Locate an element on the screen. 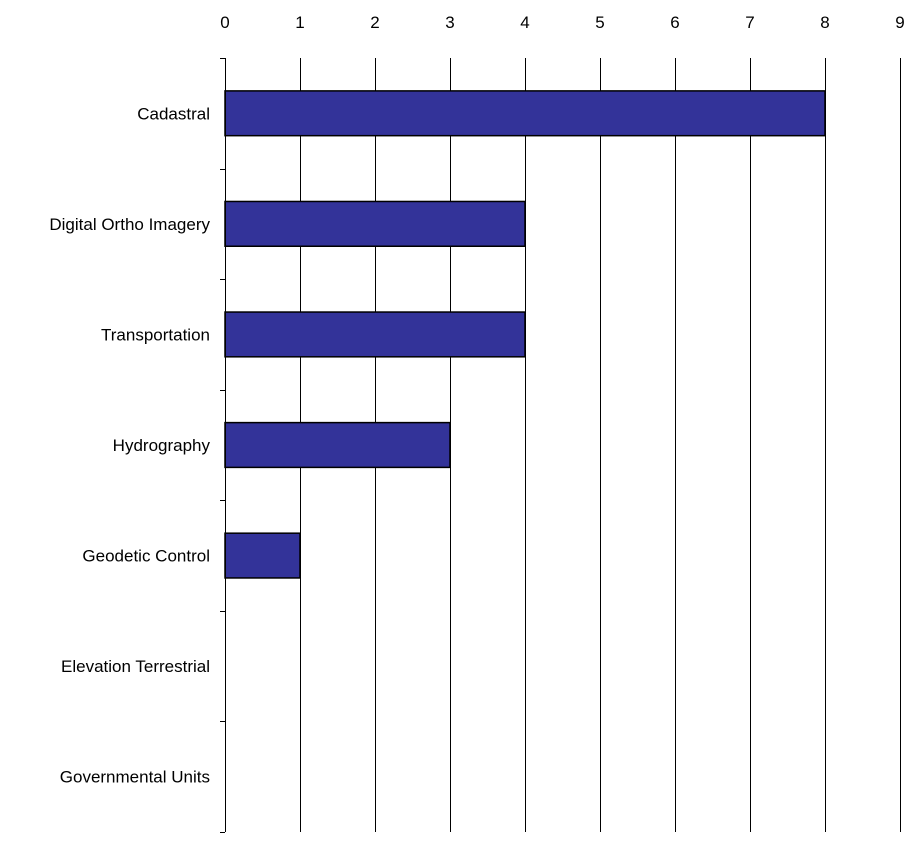 The image size is (907, 841). x-tick-label: 4 is located at coordinates (524, 22).